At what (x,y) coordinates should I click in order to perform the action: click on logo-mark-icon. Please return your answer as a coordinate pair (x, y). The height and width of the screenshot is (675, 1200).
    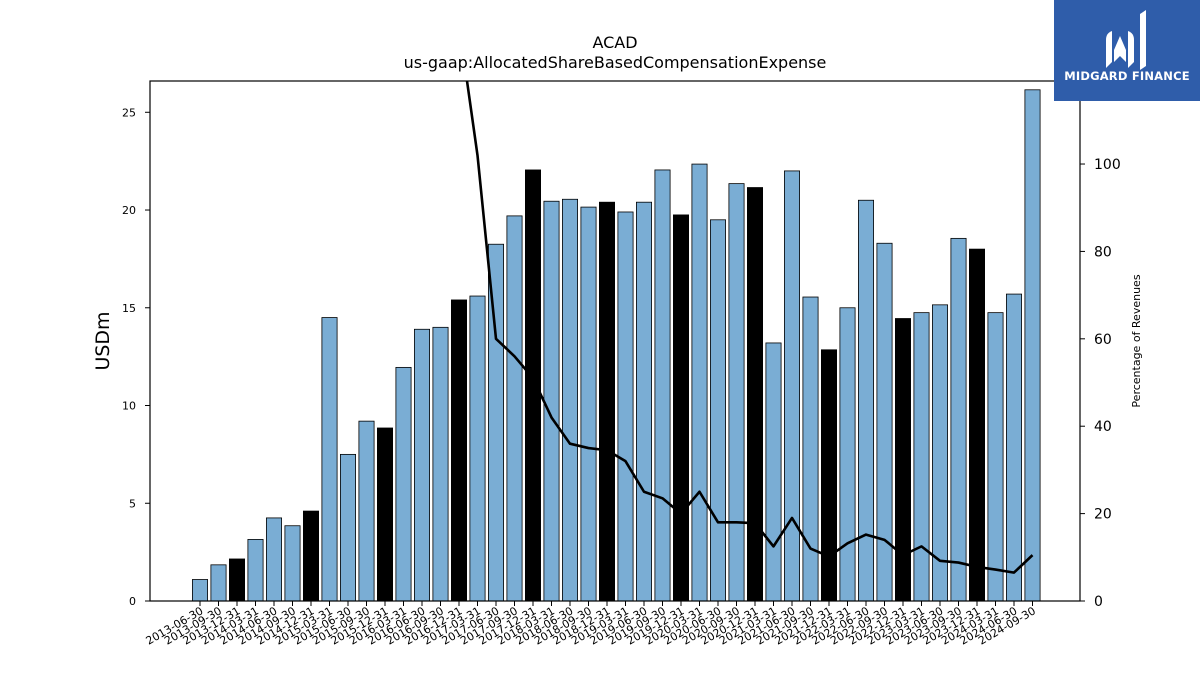
    Looking at the image, I should click on (1126, 40).